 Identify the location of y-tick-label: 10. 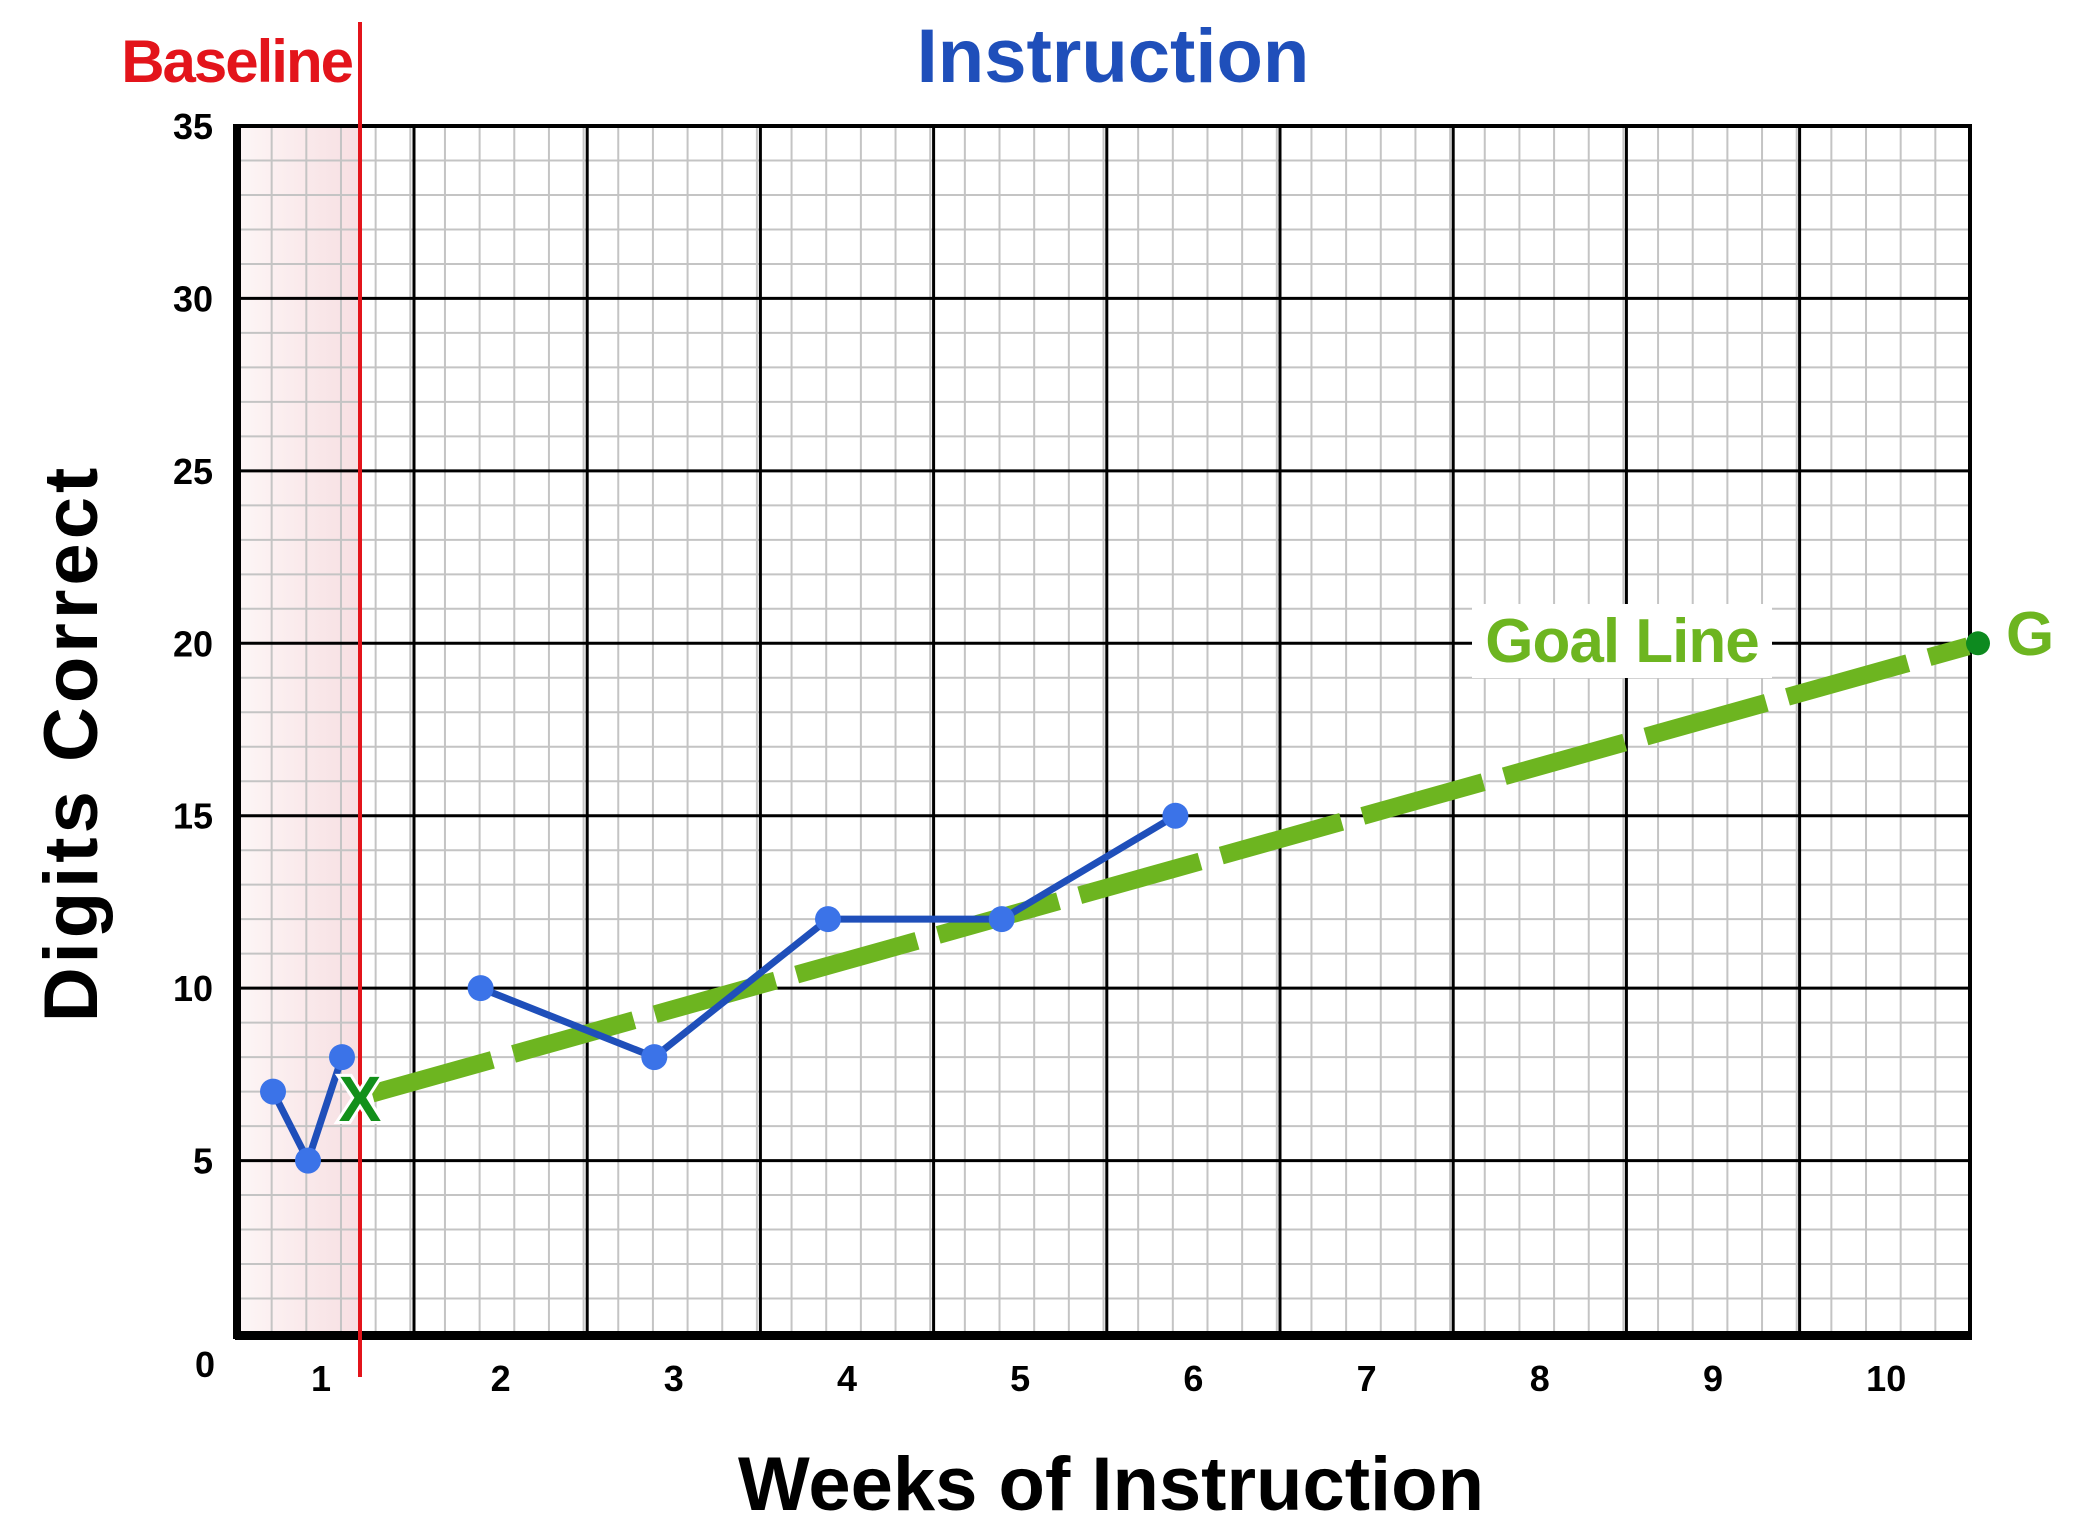
(193, 988).